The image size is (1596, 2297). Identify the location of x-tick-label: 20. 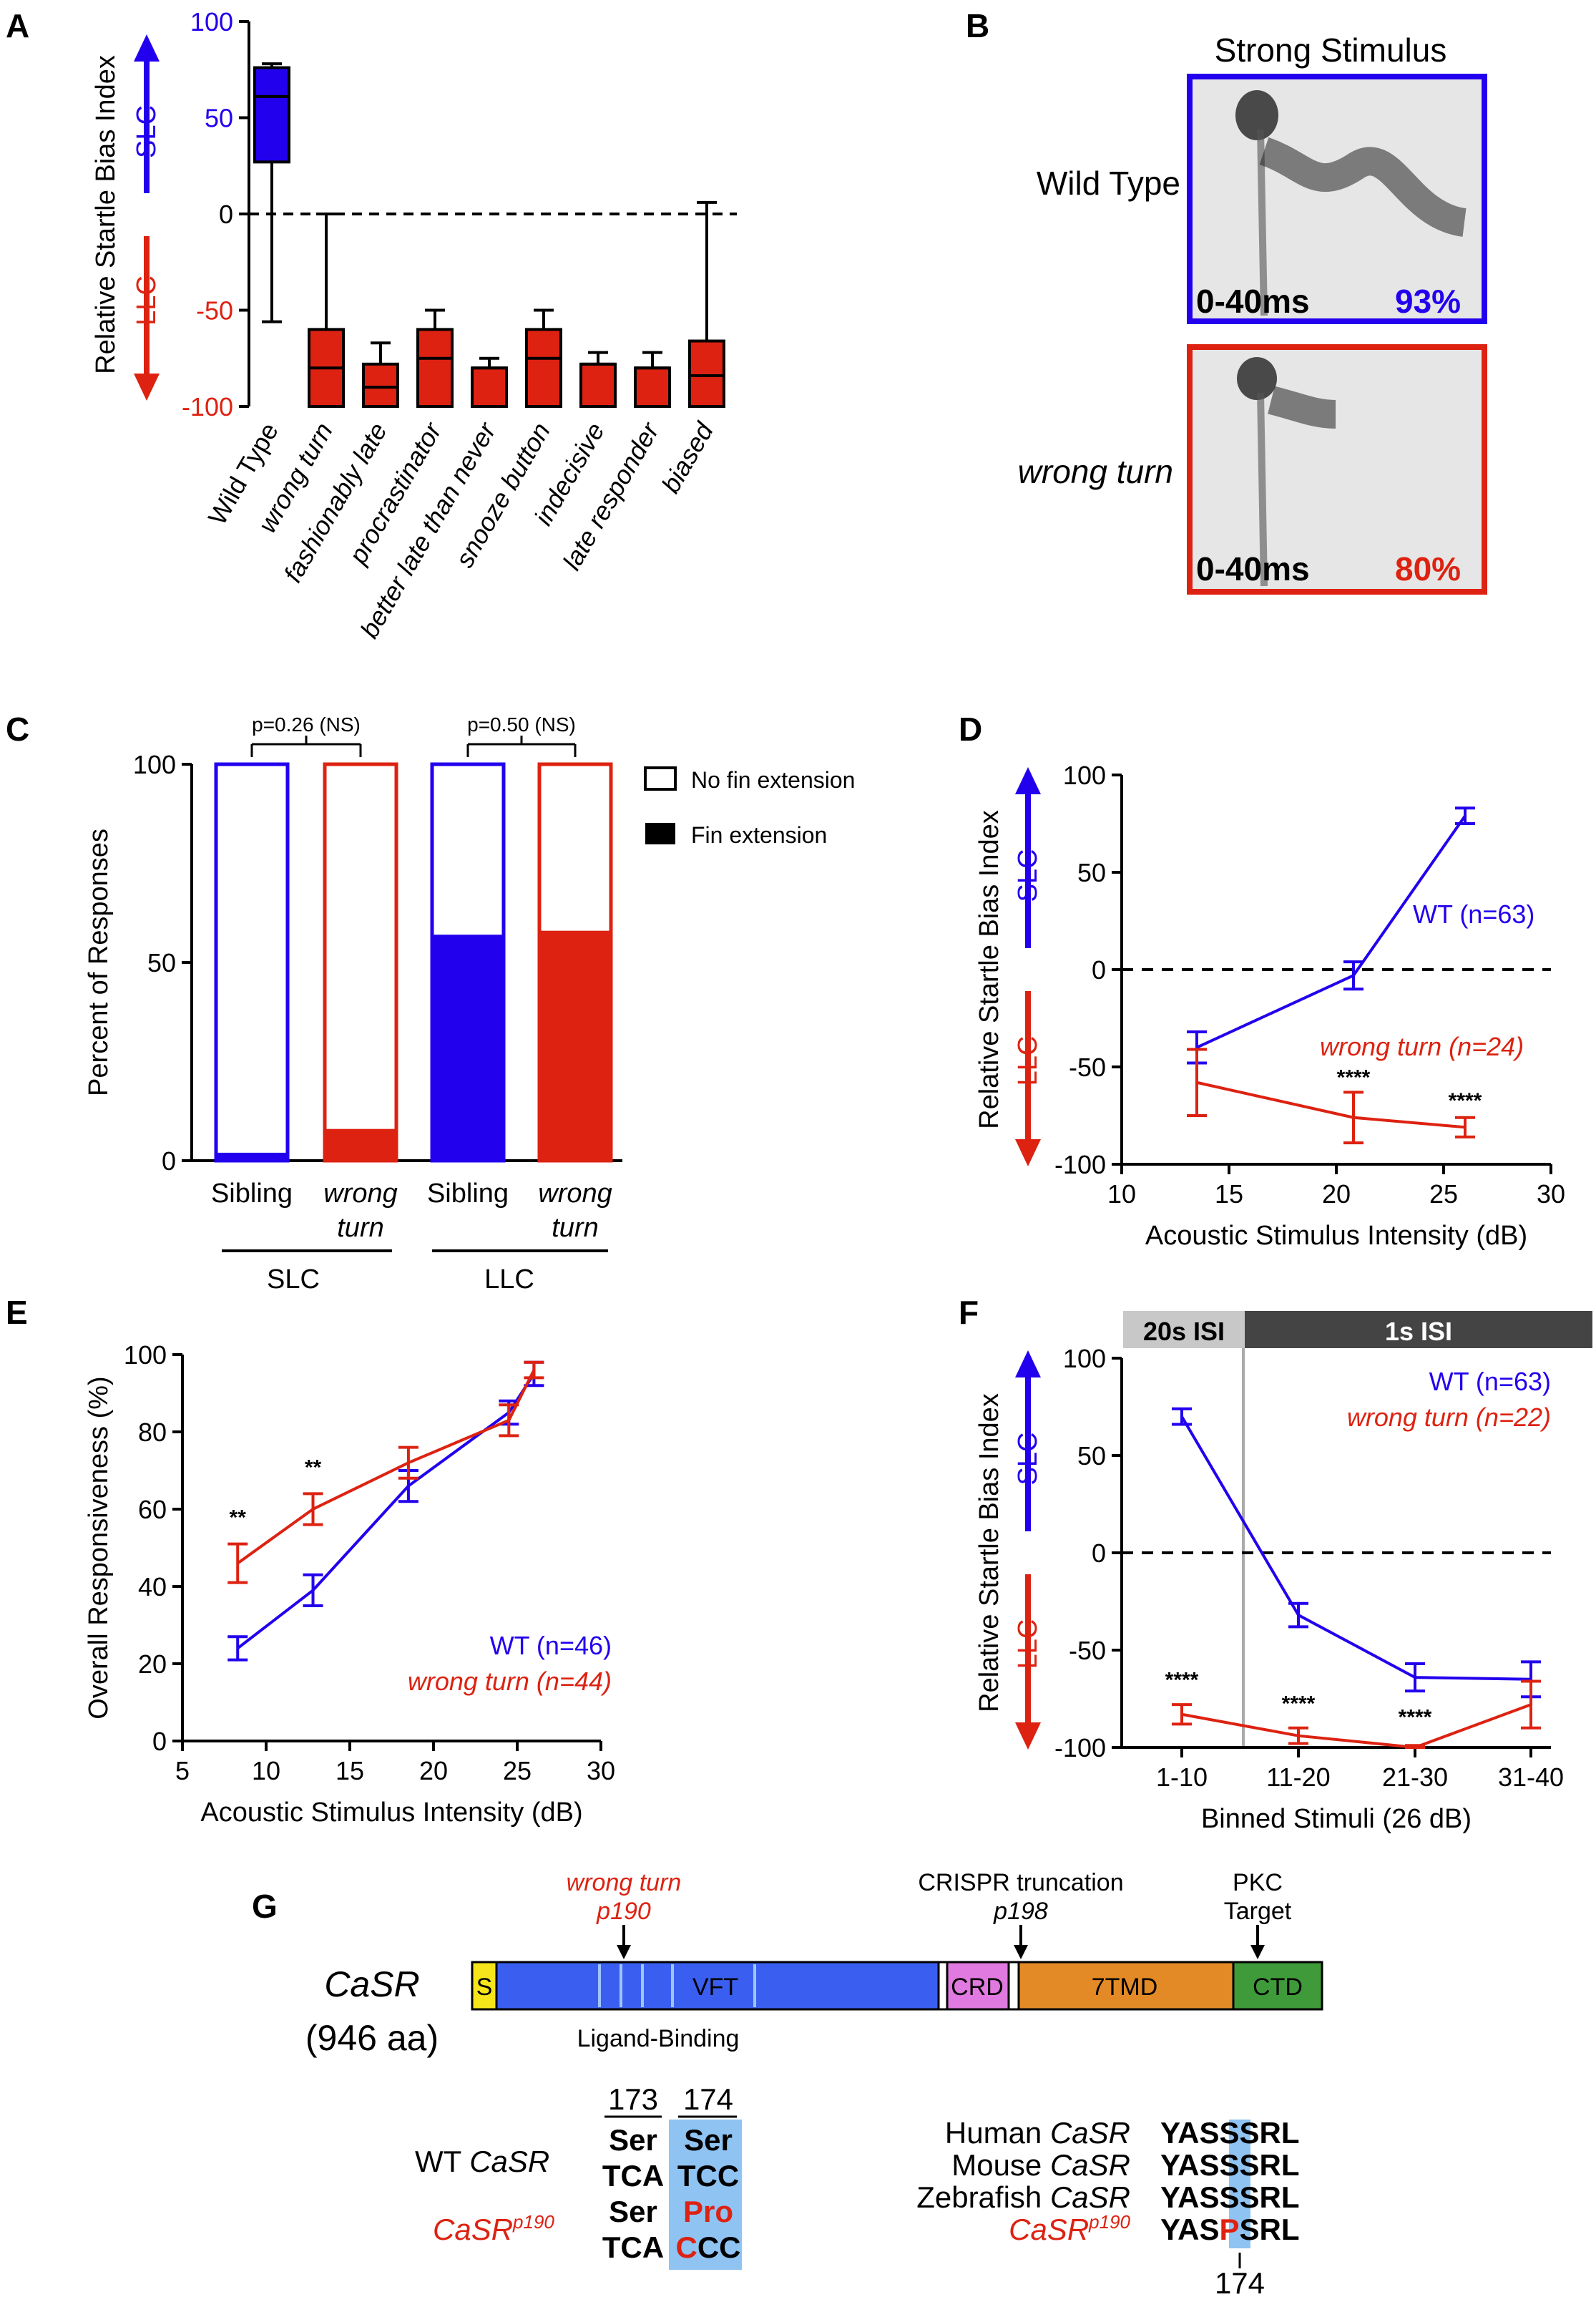
(1336, 1194).